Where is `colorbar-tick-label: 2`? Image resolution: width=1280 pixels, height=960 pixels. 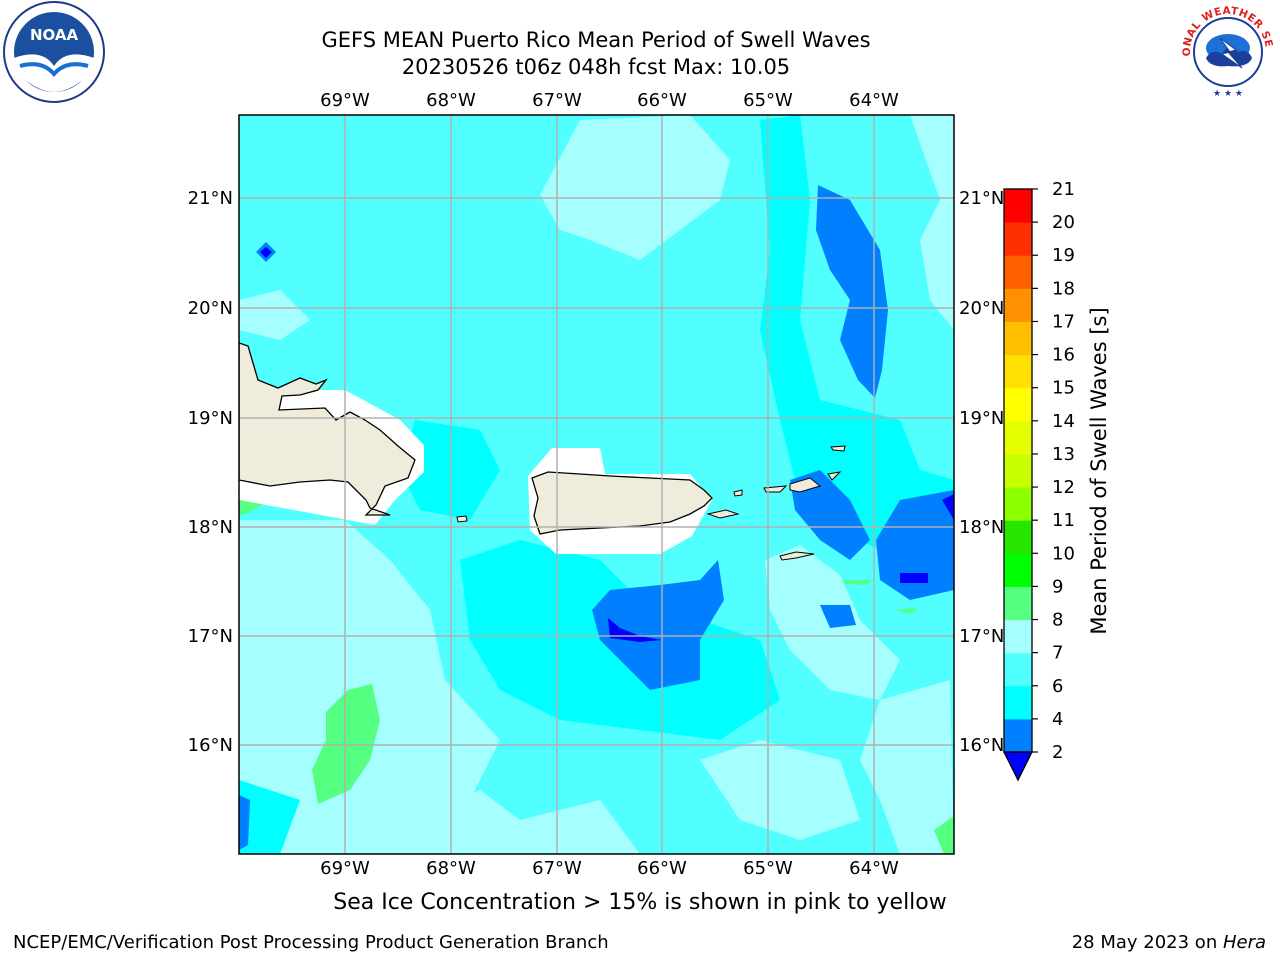 colorbar-tick-label: 2 is located at coordinates (1057, 752).